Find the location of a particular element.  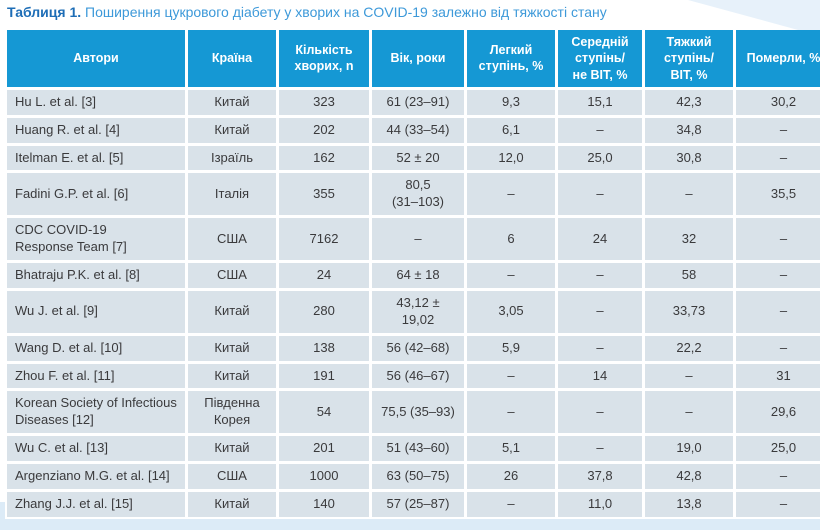

column-header-country: Країна is located at coordinates (232, 58).